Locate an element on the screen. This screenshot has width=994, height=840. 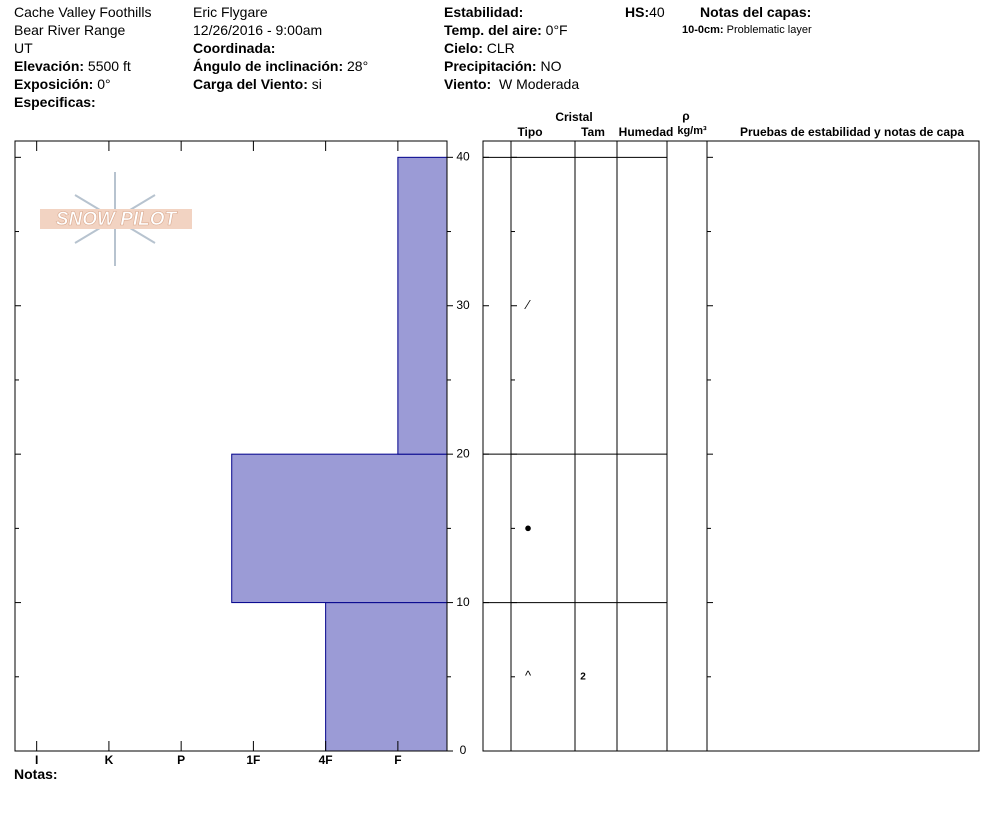
label: Elevación: is located at coordinates (49, 66).